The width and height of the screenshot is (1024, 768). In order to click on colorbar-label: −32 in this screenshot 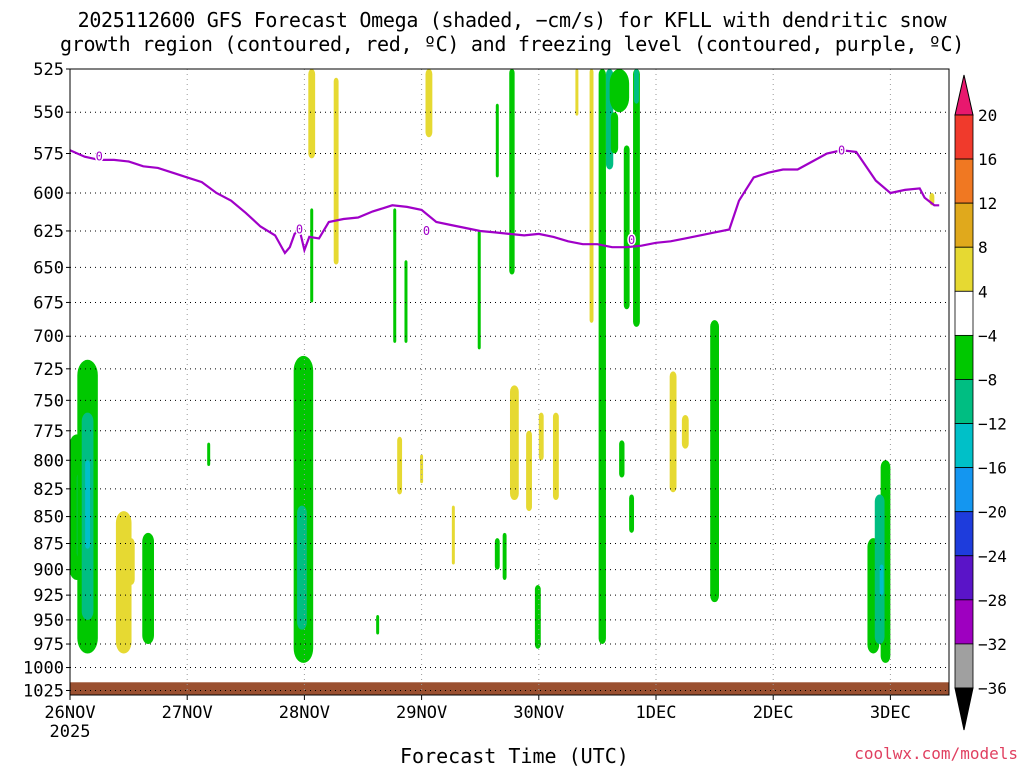, I will do `click(992, 644)`.